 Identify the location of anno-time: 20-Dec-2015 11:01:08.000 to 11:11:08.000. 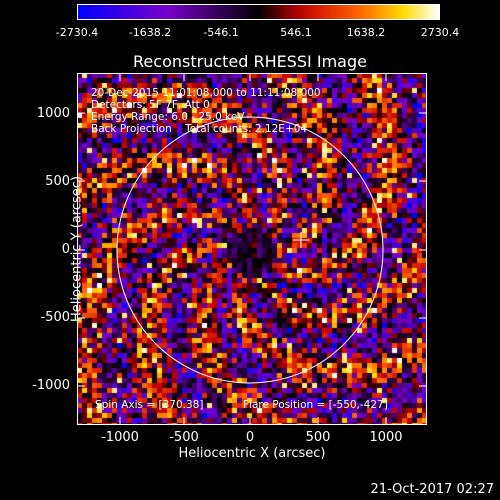
(206, 93).